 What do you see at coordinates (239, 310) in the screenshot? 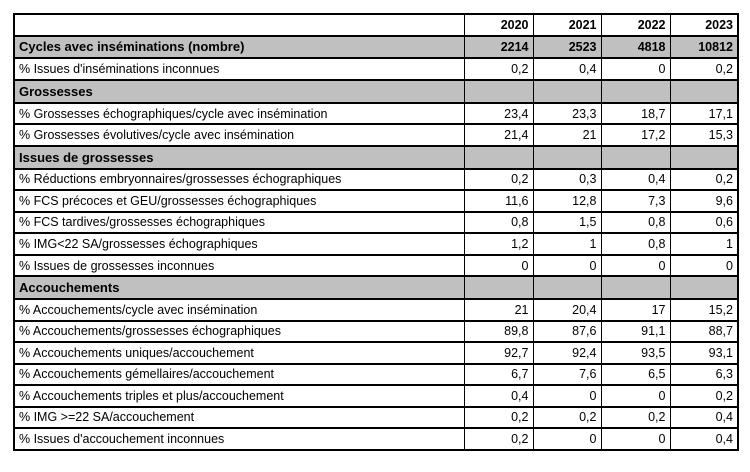
I see `row-label-cell: % Accouchements/cycle avec insémination` at bounding box center [239, 310].